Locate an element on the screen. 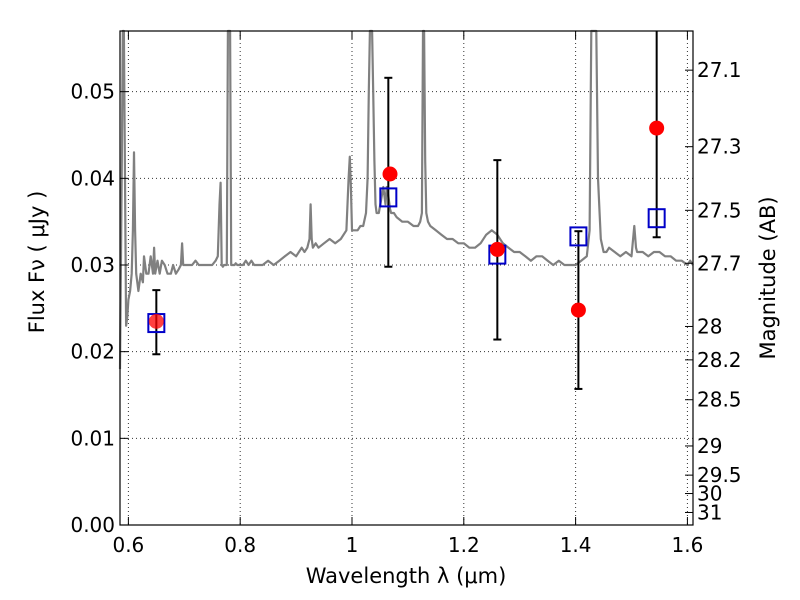 This screenshot has height=600, width=800. right-tick-label: 29 is located at coordinates (709, 446).